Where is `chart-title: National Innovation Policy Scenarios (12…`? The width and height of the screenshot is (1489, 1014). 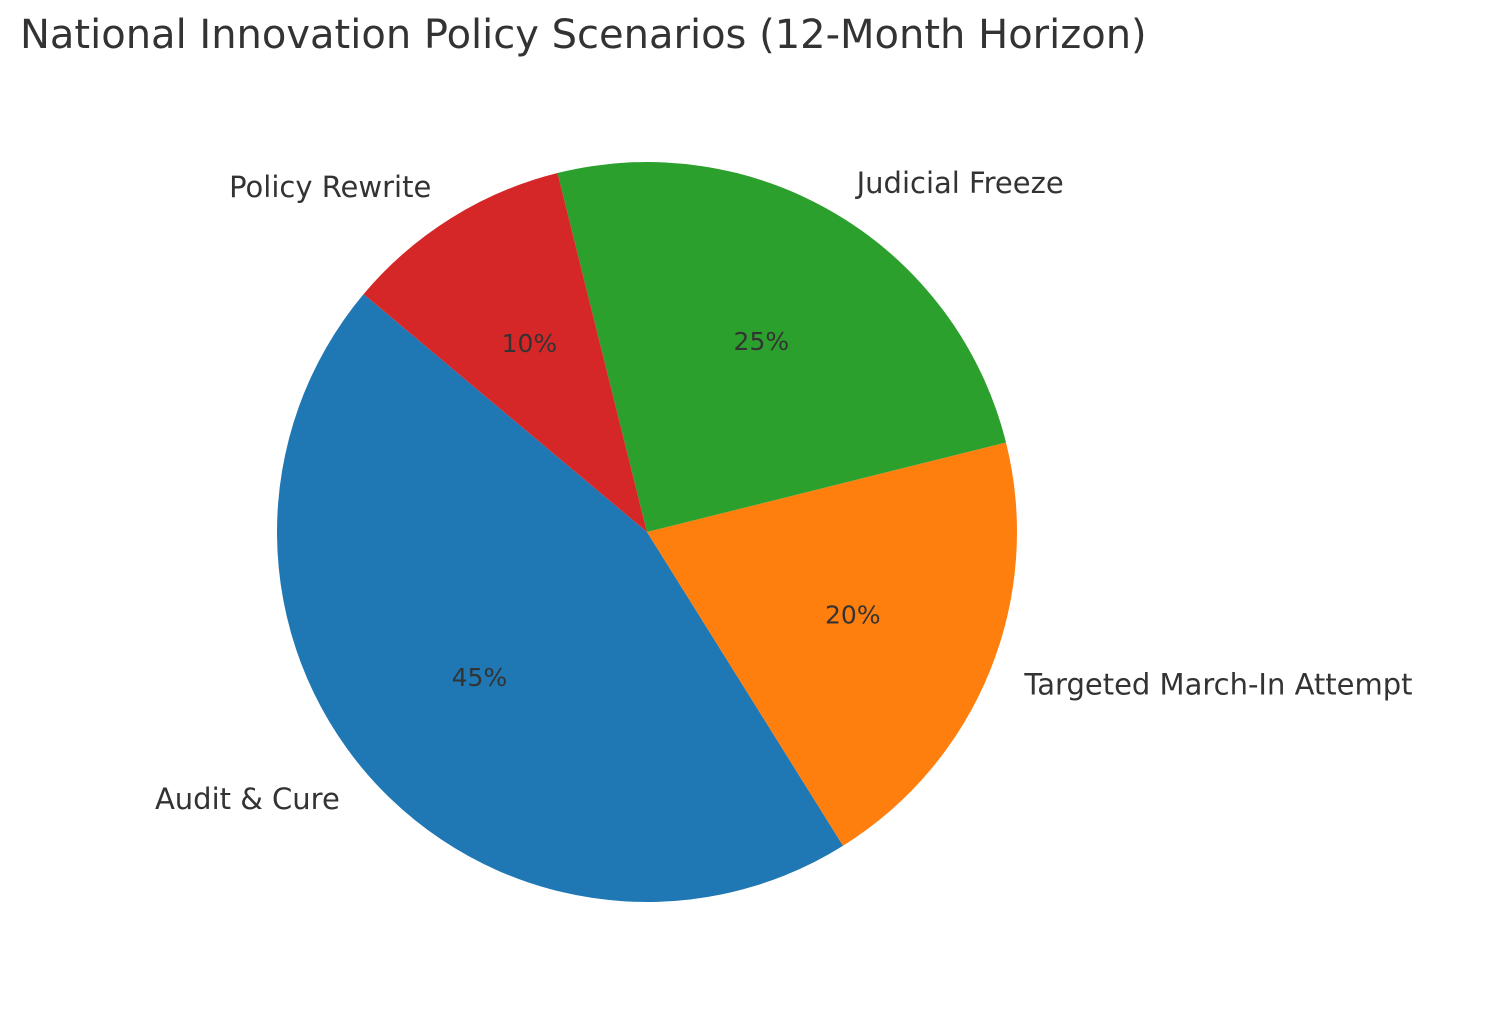
chart-title: National Innovation Policy Scenarios (12… is located at coordinates (583, 35).